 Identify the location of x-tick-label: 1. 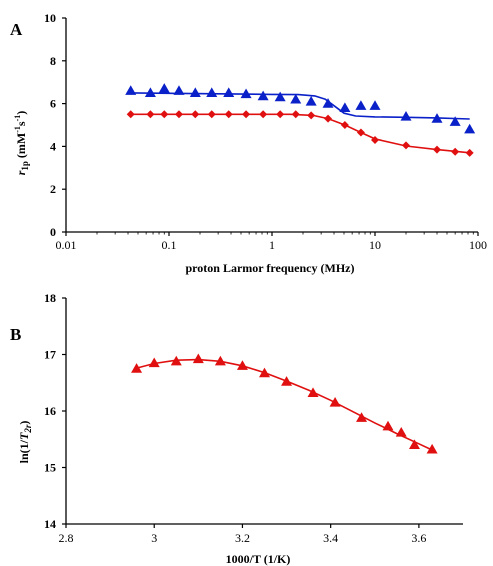
(272, 245).